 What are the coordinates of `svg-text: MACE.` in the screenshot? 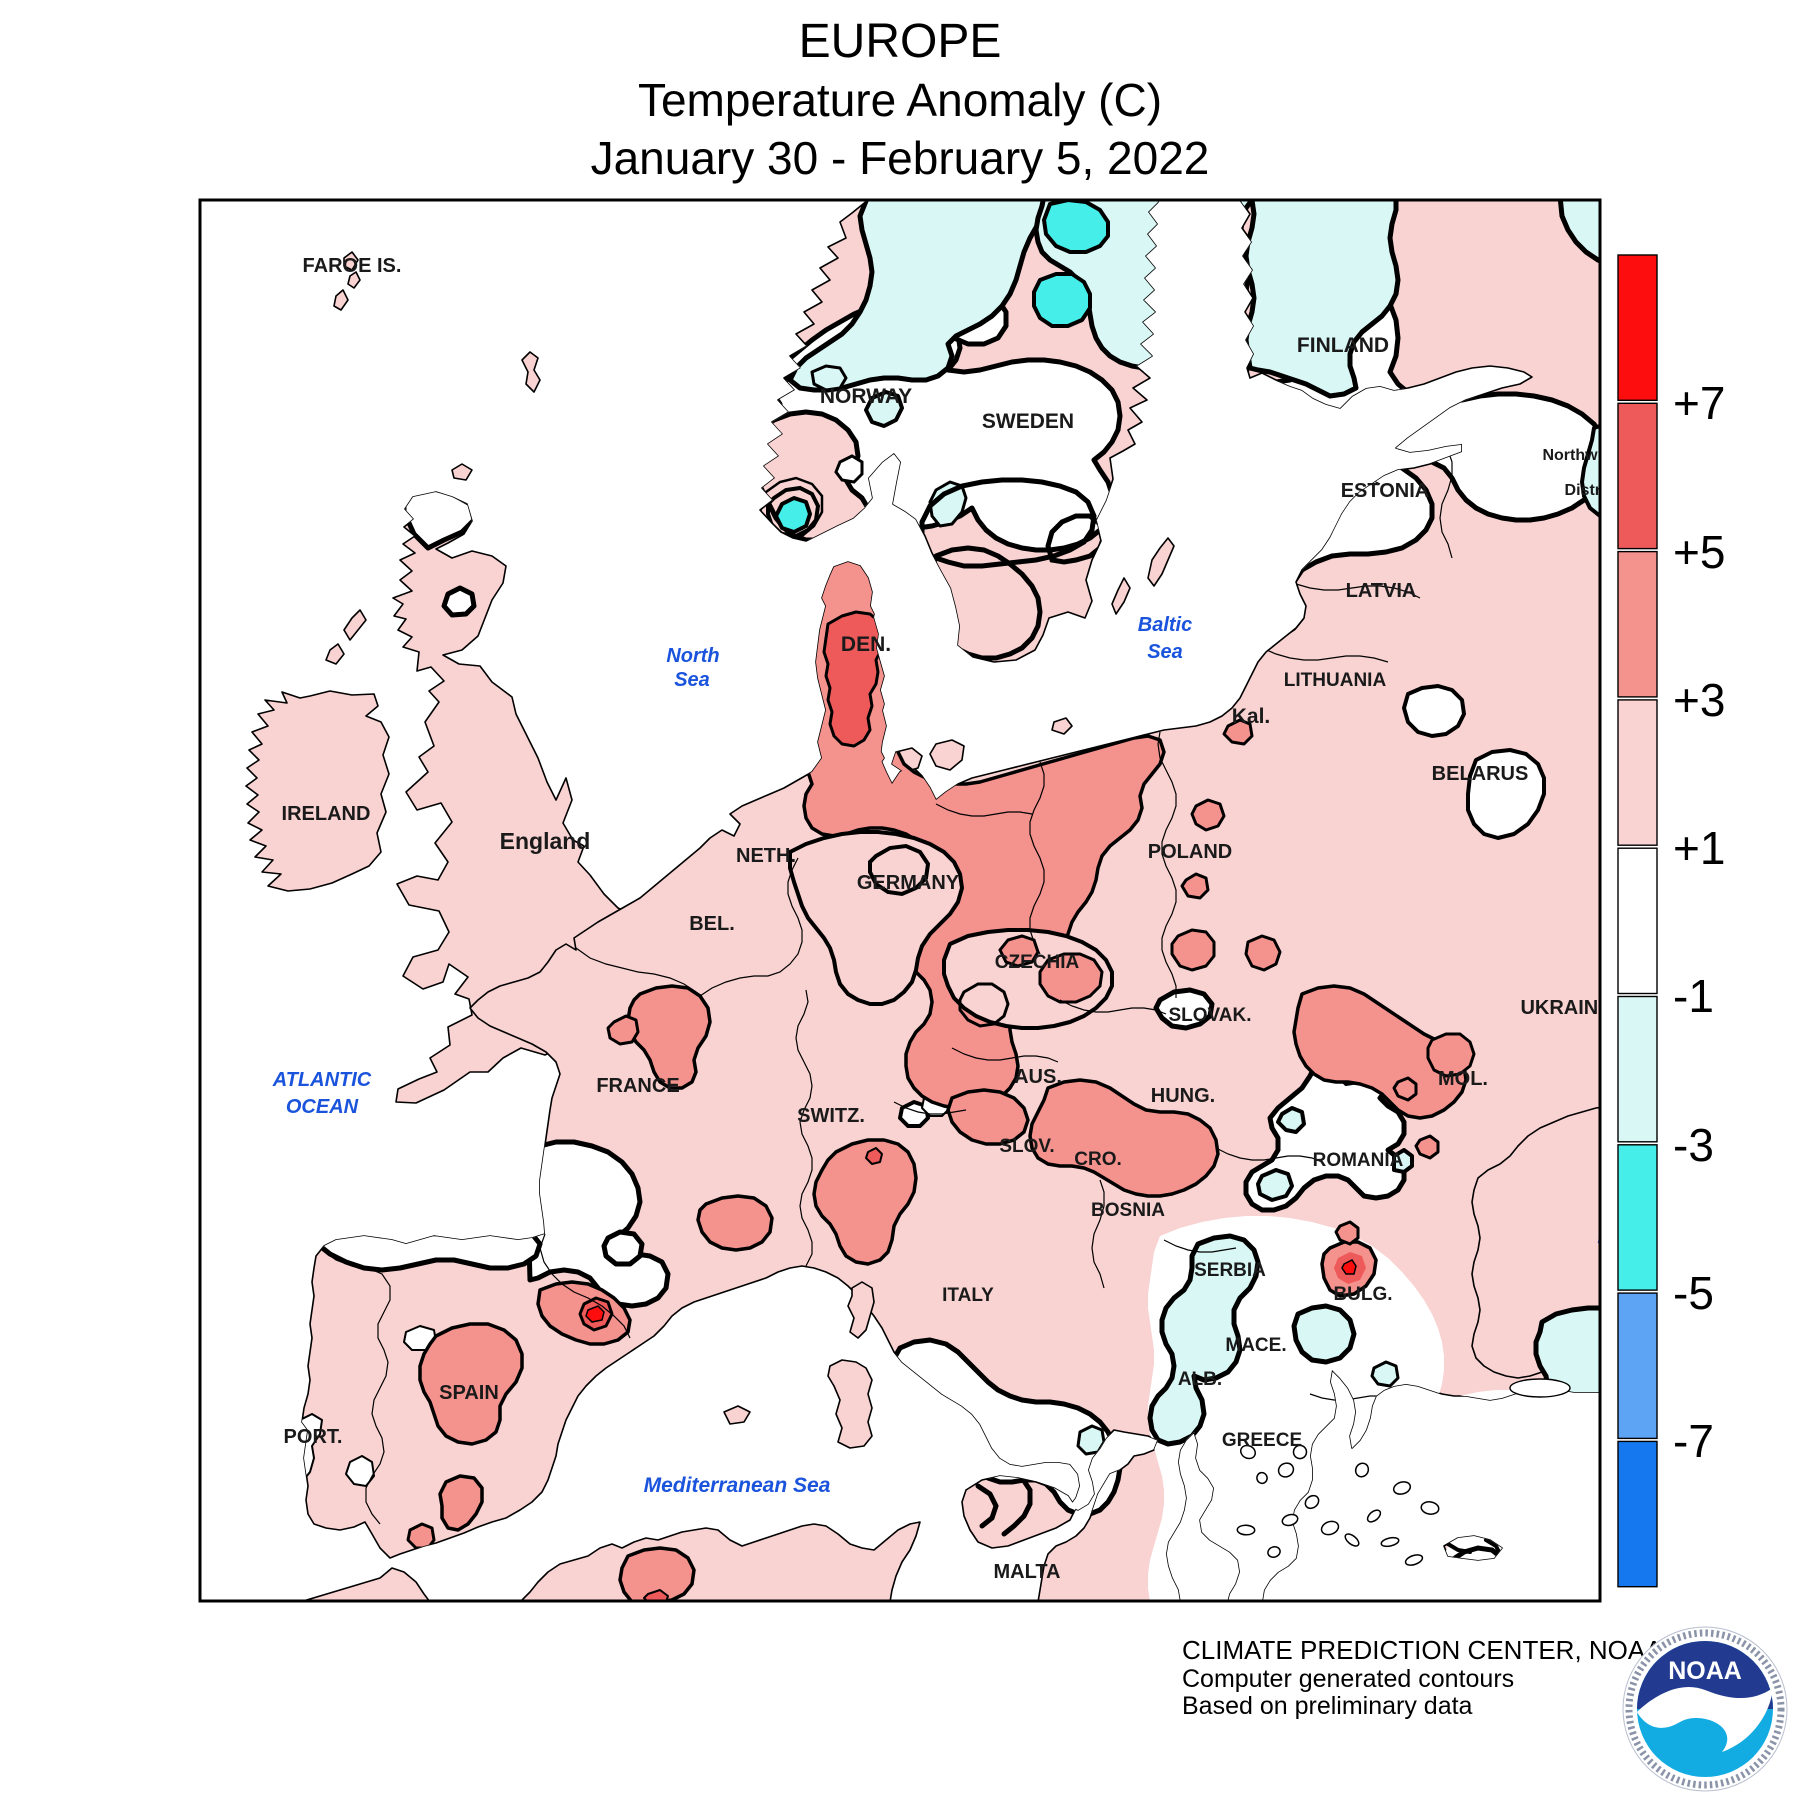 It's located at (1255, 1345).